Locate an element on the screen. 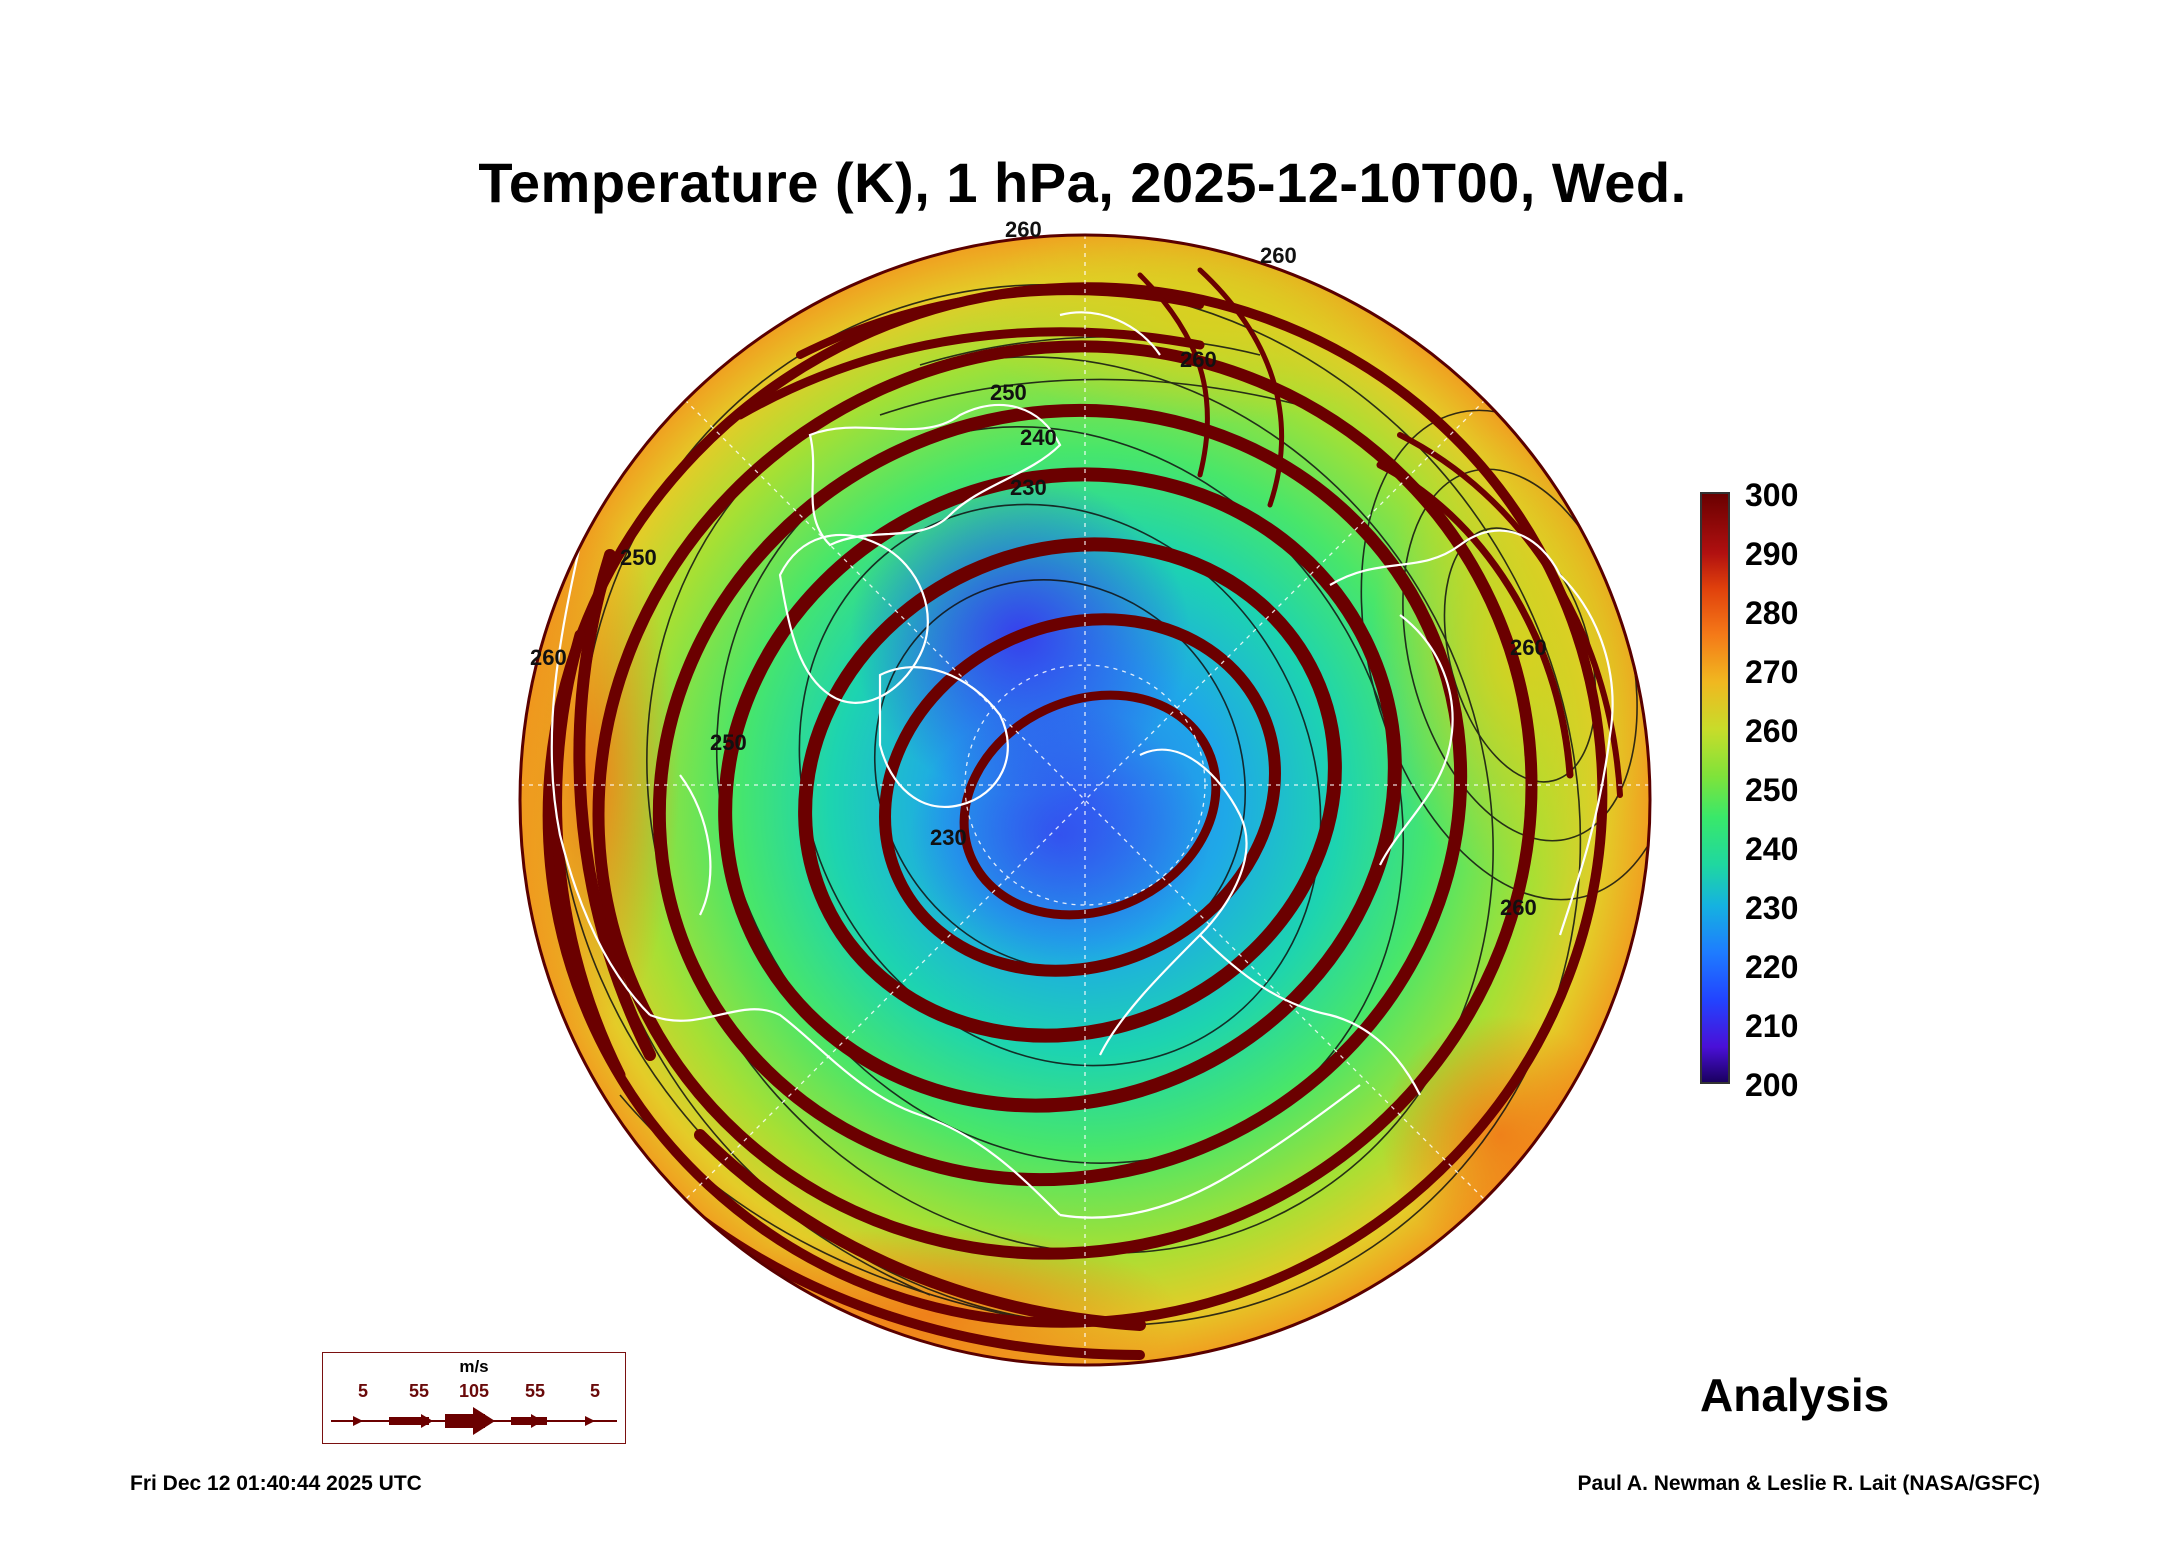 The height and width of the screenshot is (1561, 2165). colorbar-tick: 210 is located at coordinates (1772, 1026).